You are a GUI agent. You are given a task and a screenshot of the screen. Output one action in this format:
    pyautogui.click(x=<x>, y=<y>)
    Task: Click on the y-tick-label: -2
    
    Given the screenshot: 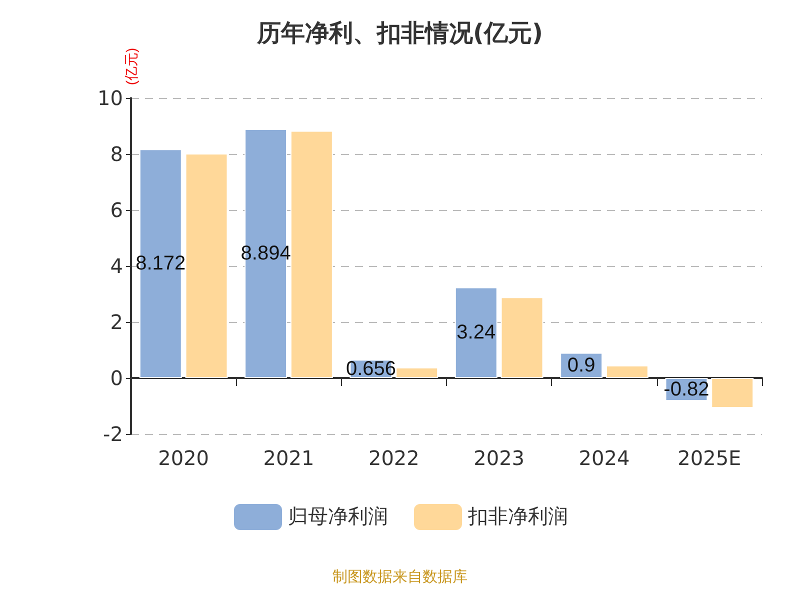 What is the action you would take?
    pyautogui.click(x=113, y=434)
    